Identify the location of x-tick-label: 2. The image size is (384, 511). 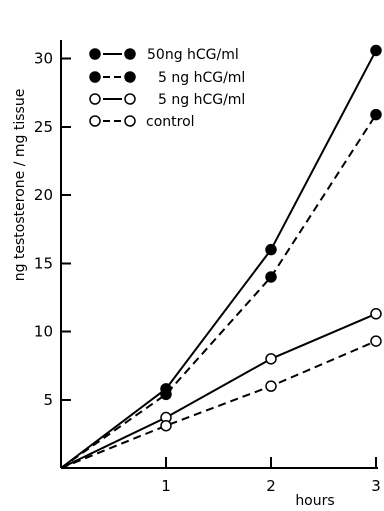
(271, 486).